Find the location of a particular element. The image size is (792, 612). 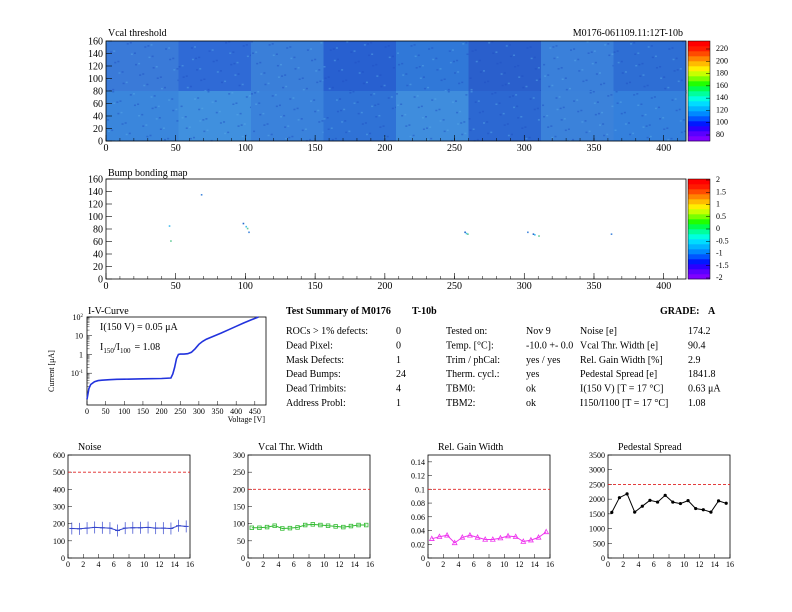

bump-map-title: Bump bonding map is located at coordinates (147, 173).